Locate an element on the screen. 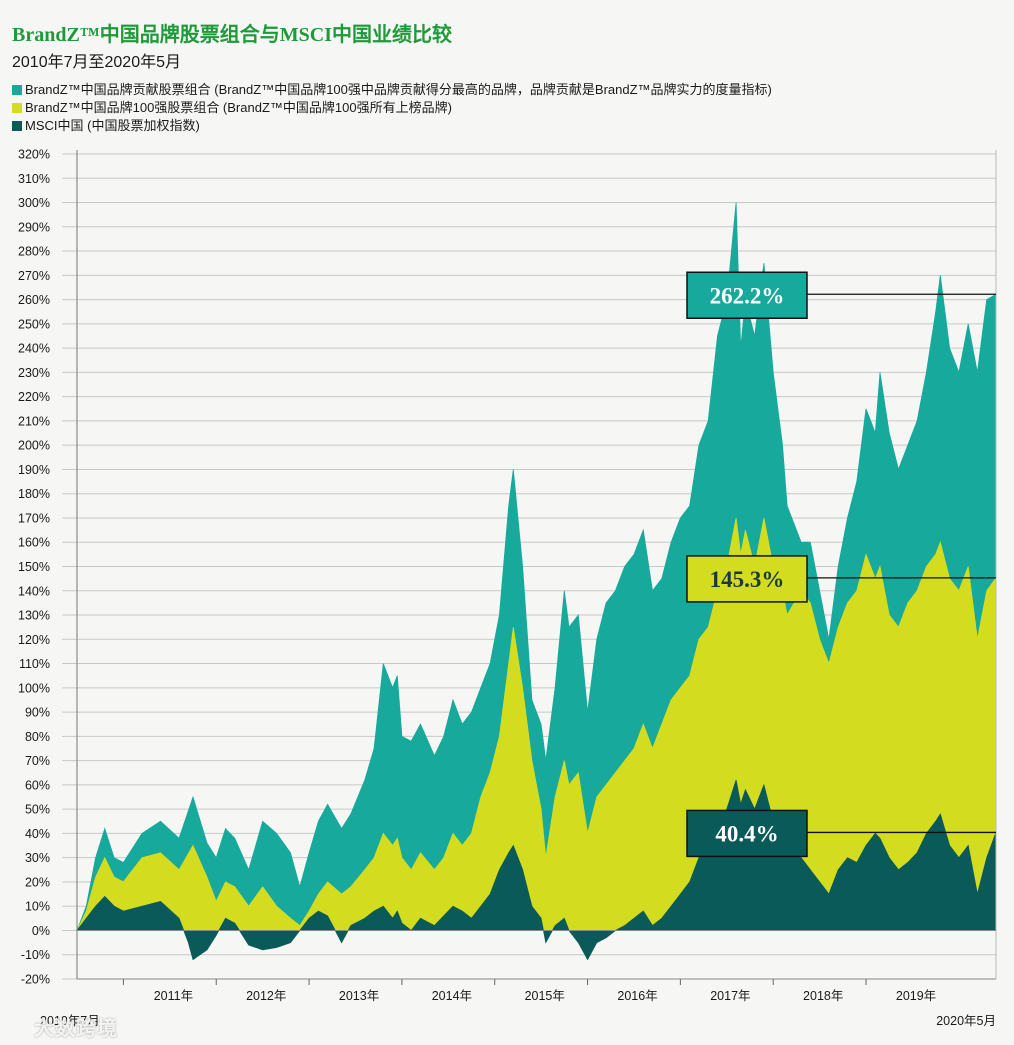 The image size is (1014, 1045). callout-label: 262.2% is located at coordinates (747, 295).